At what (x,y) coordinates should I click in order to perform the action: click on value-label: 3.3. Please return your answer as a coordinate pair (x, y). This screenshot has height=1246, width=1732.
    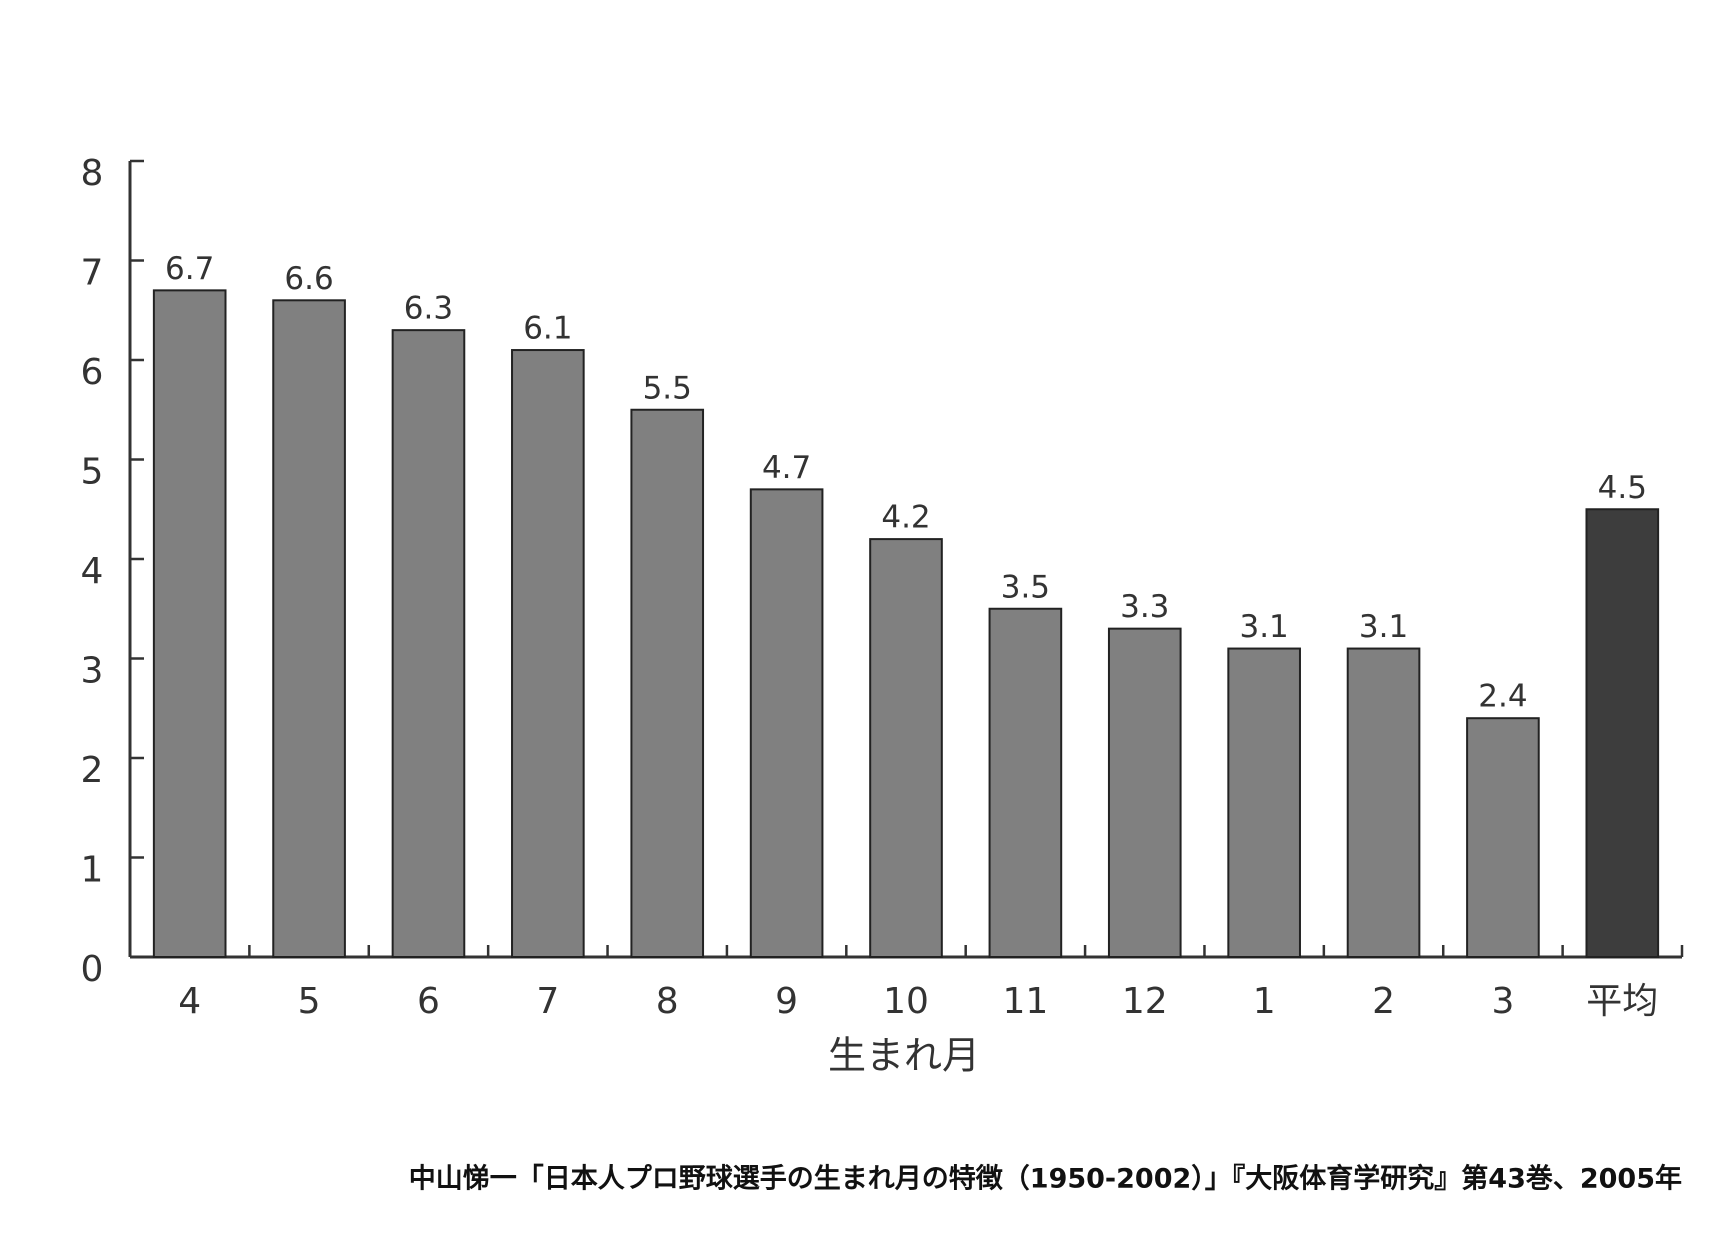
    Looking at the image, I should click on (1144, 607).